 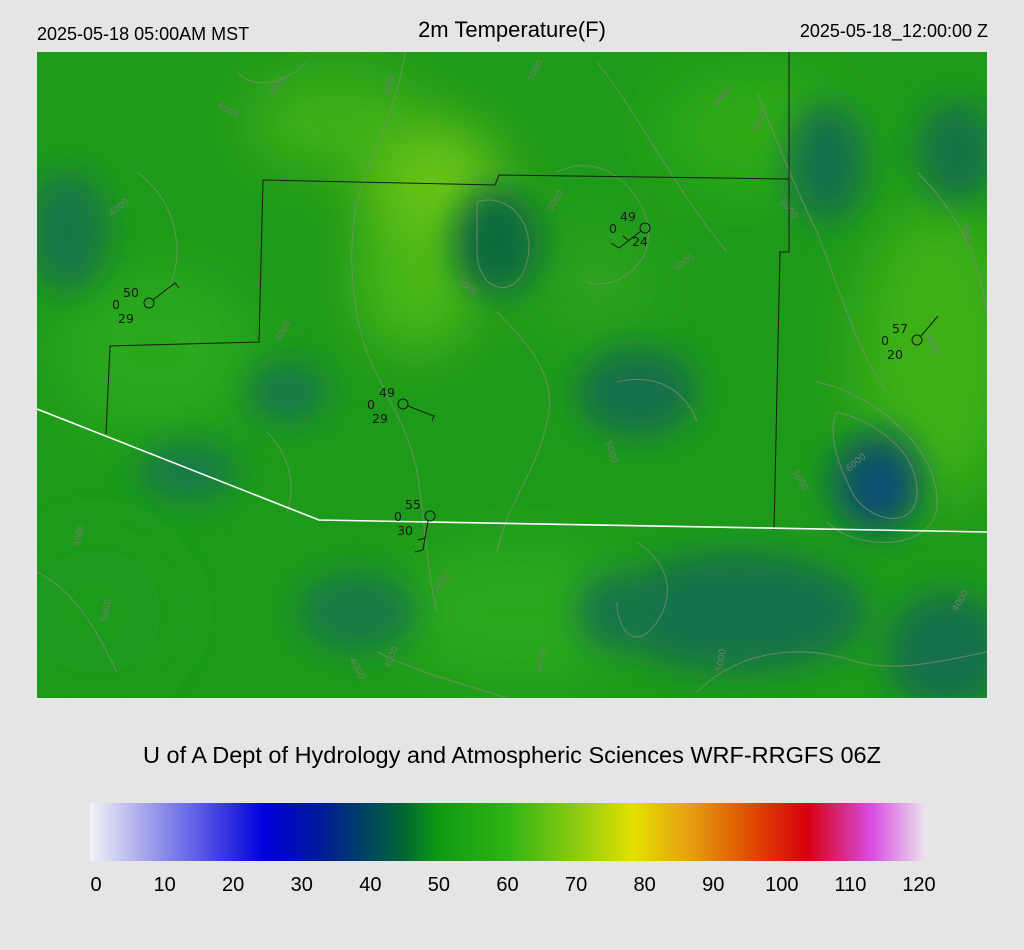 What do you see at coordinates (919, 885) in the screenshot?
I see `colorbar-tick-label: 120` at bounding box center [919, 885].